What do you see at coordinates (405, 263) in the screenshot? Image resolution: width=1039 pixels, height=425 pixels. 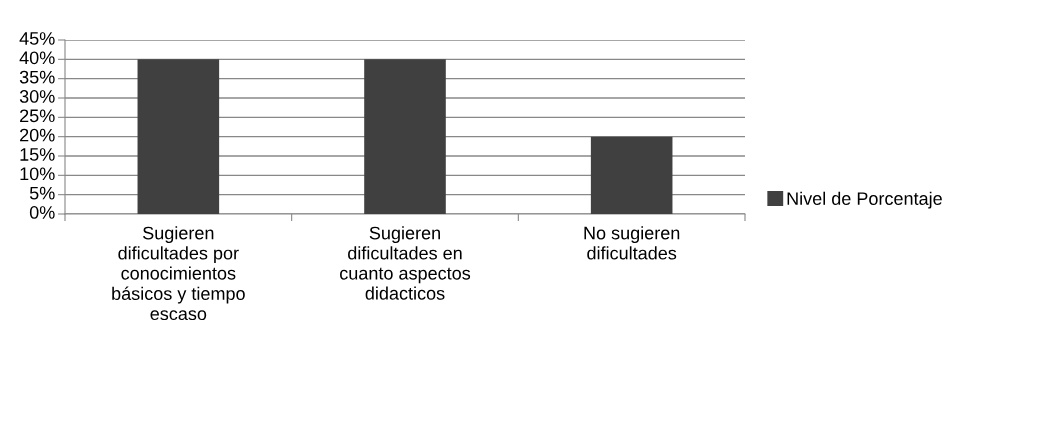 I see `x-tick-label: Sugieren dificultades en cuanto aspectos didacticos` at bounding box center [405, 263].